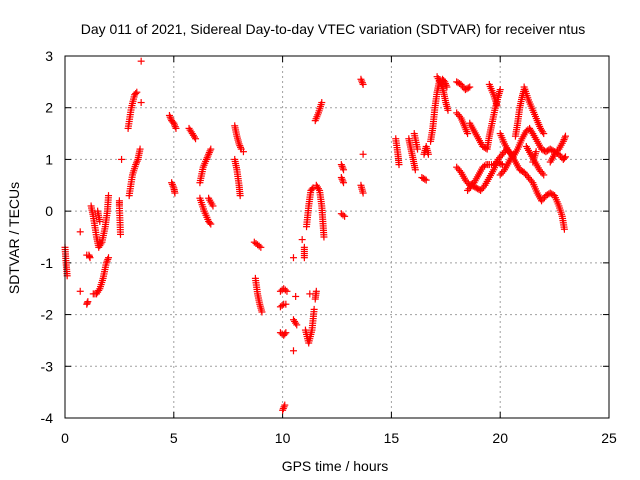 The height and width of the screenshot is (480, 640). Describe the element at coordinates (339, 438) in the screenshot. I see `x-tick-labels: 0 5 10 15 20 25` at that location.